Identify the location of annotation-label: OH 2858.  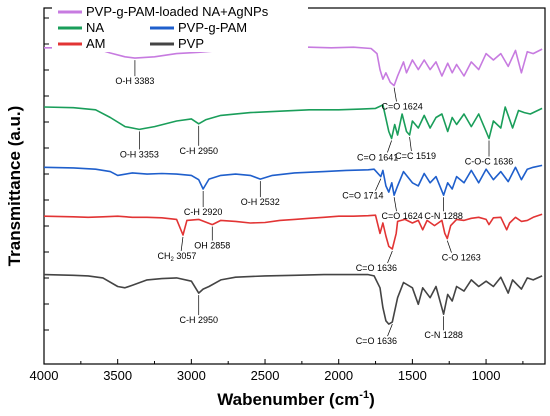
(212, 246).